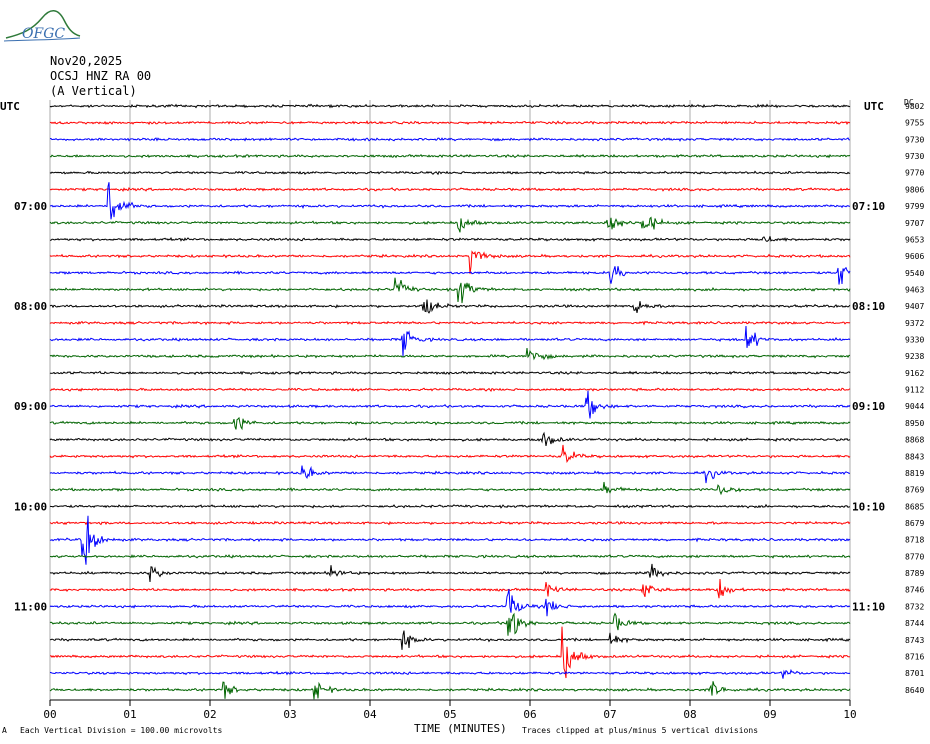 The height and width of the screenshot is (744, 930). Describe the element at coordinates (868, 206) in the screenshot. I see `right-time-label: 07:10` at that location.